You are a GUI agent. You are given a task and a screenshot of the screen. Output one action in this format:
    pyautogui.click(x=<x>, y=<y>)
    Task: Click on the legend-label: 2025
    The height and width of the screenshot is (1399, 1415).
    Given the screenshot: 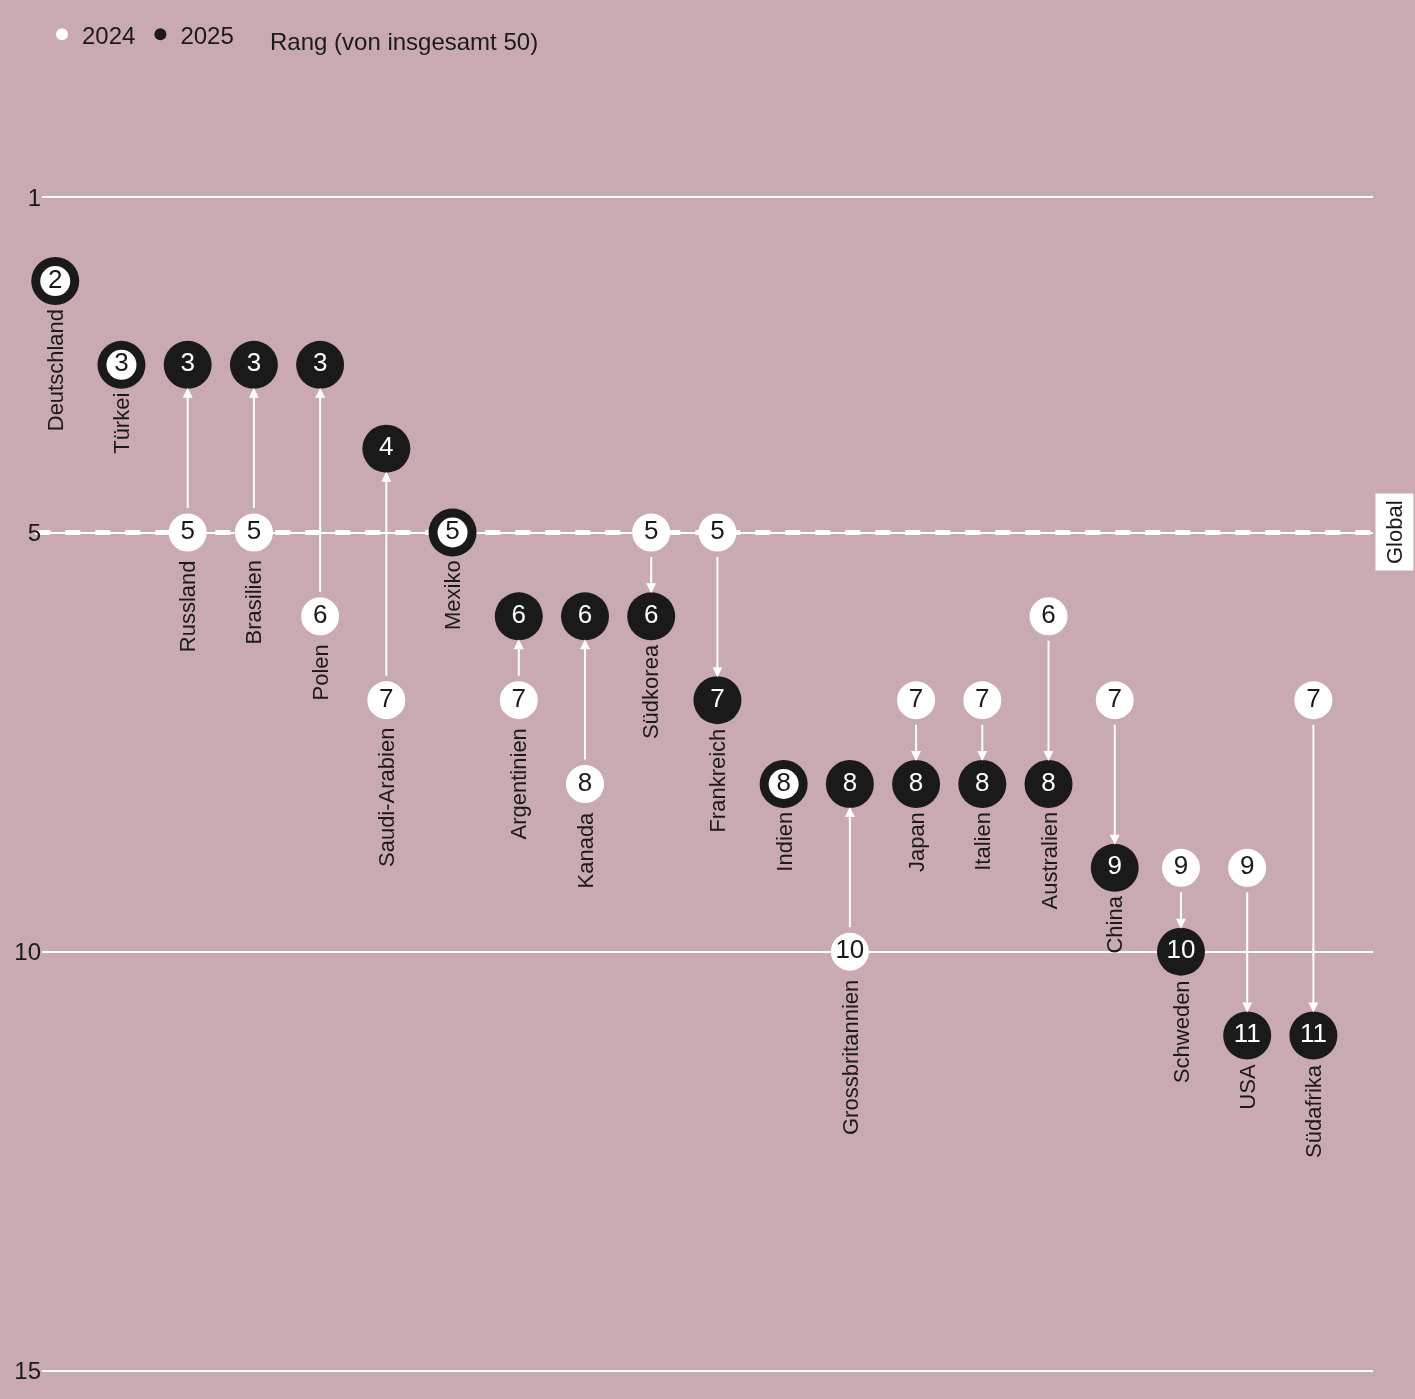 What is the action you would take?
    pyautogui.click(x=207, y=35)
    